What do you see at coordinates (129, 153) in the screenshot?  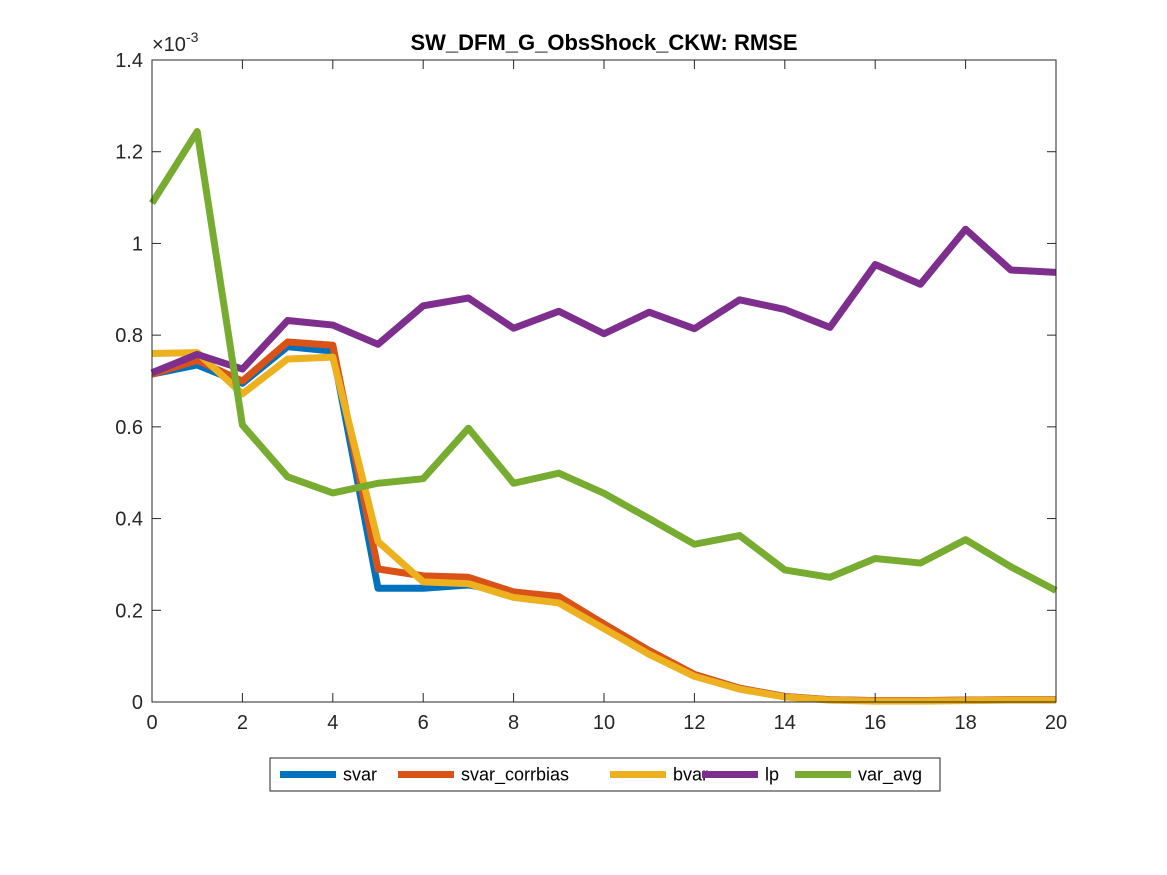 I see `y-tick-label: 1.2` at bounding box center [129, 153].